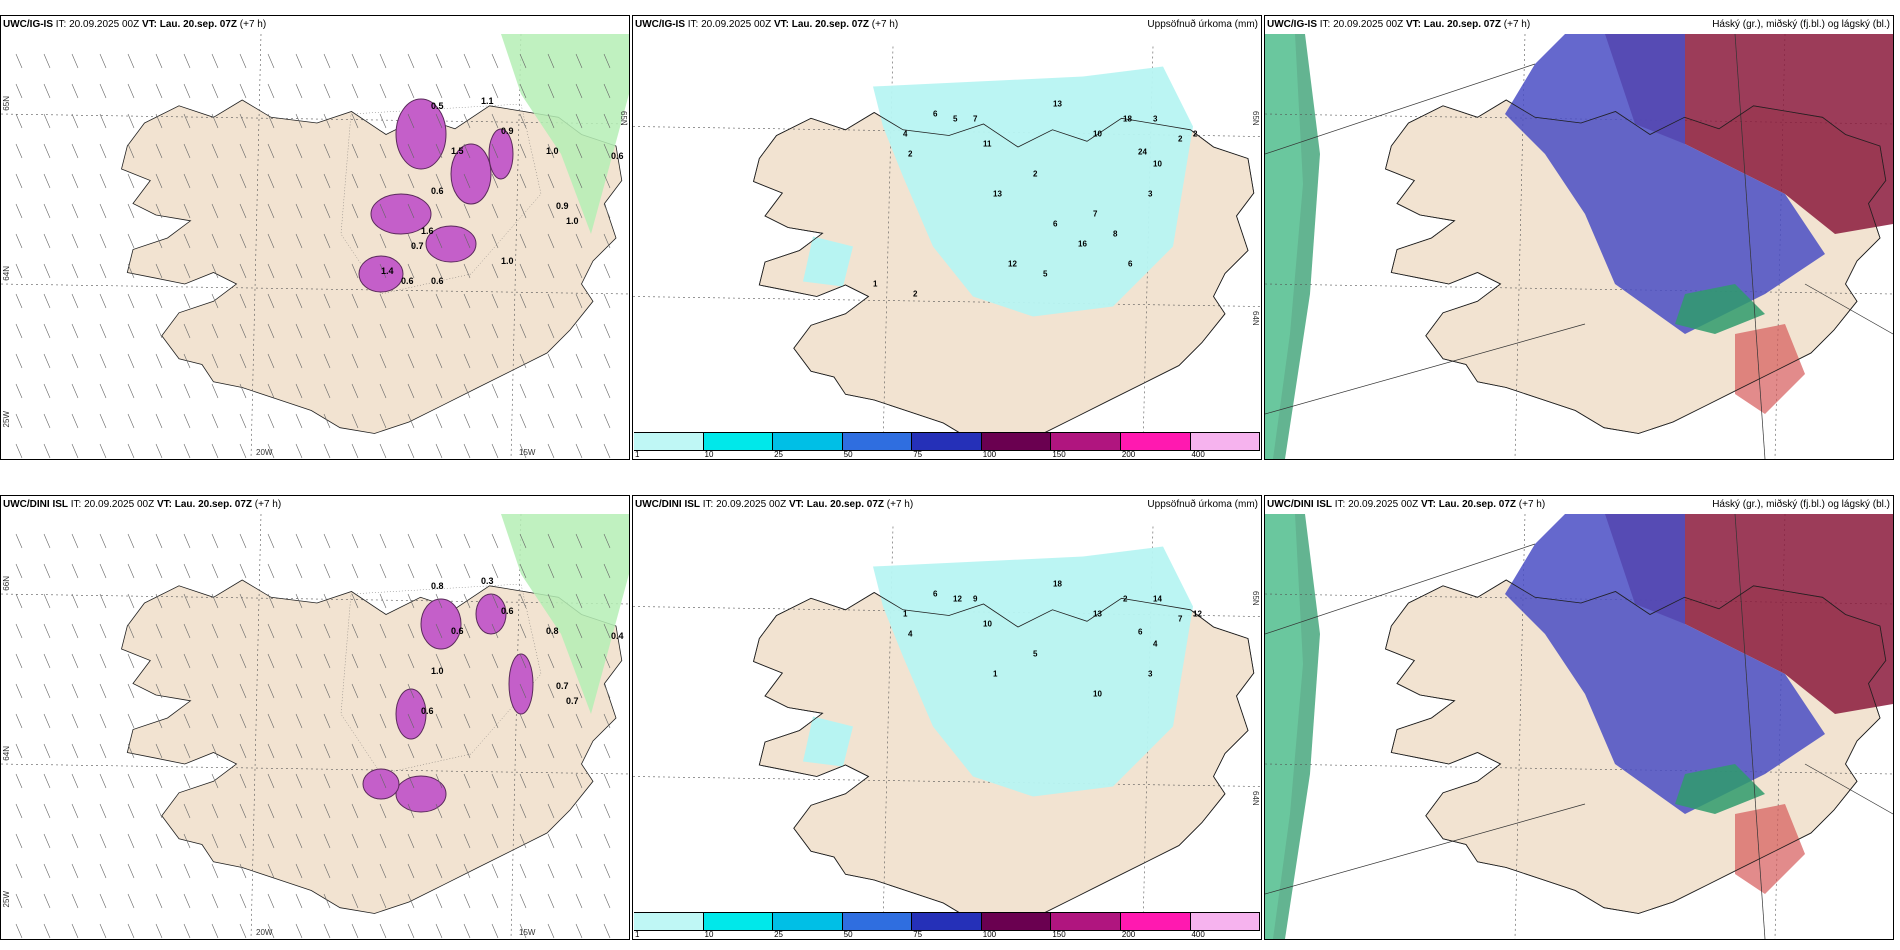 Image resolution: width=1900 pixels, height=950 pixels. I want to click on colorbar-tick-label: 75, so click(918, 934).